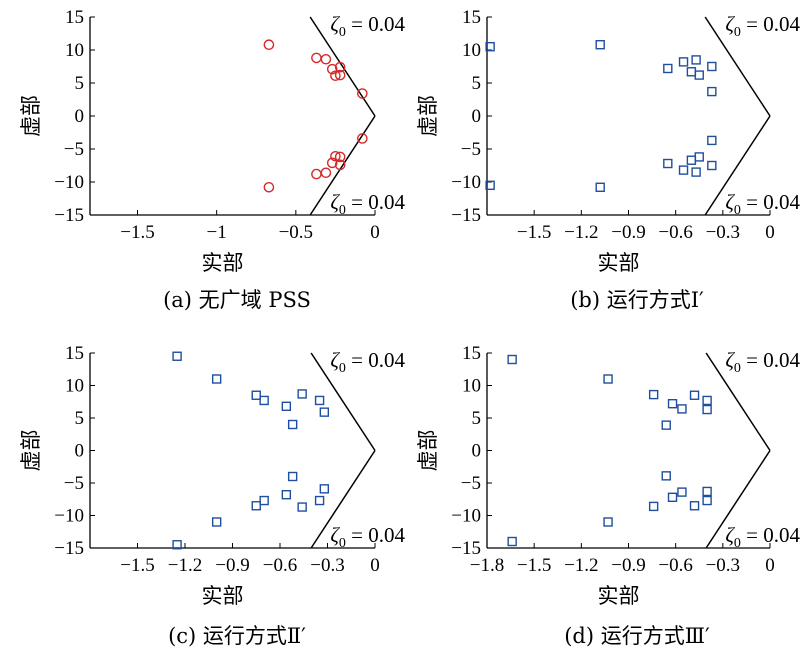  Describe the element at coordinates (296, 232) in the screenshot. I see `x-tick-label: −0.5` at that location.